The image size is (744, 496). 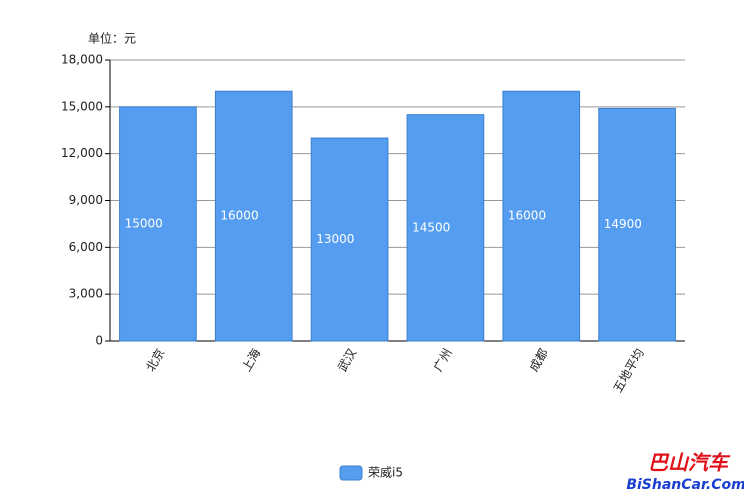 What do you see at coordinates (82, 60) in the screenshot?
I see `y-tick-label: 18,000` at bounding box center [82, 60].